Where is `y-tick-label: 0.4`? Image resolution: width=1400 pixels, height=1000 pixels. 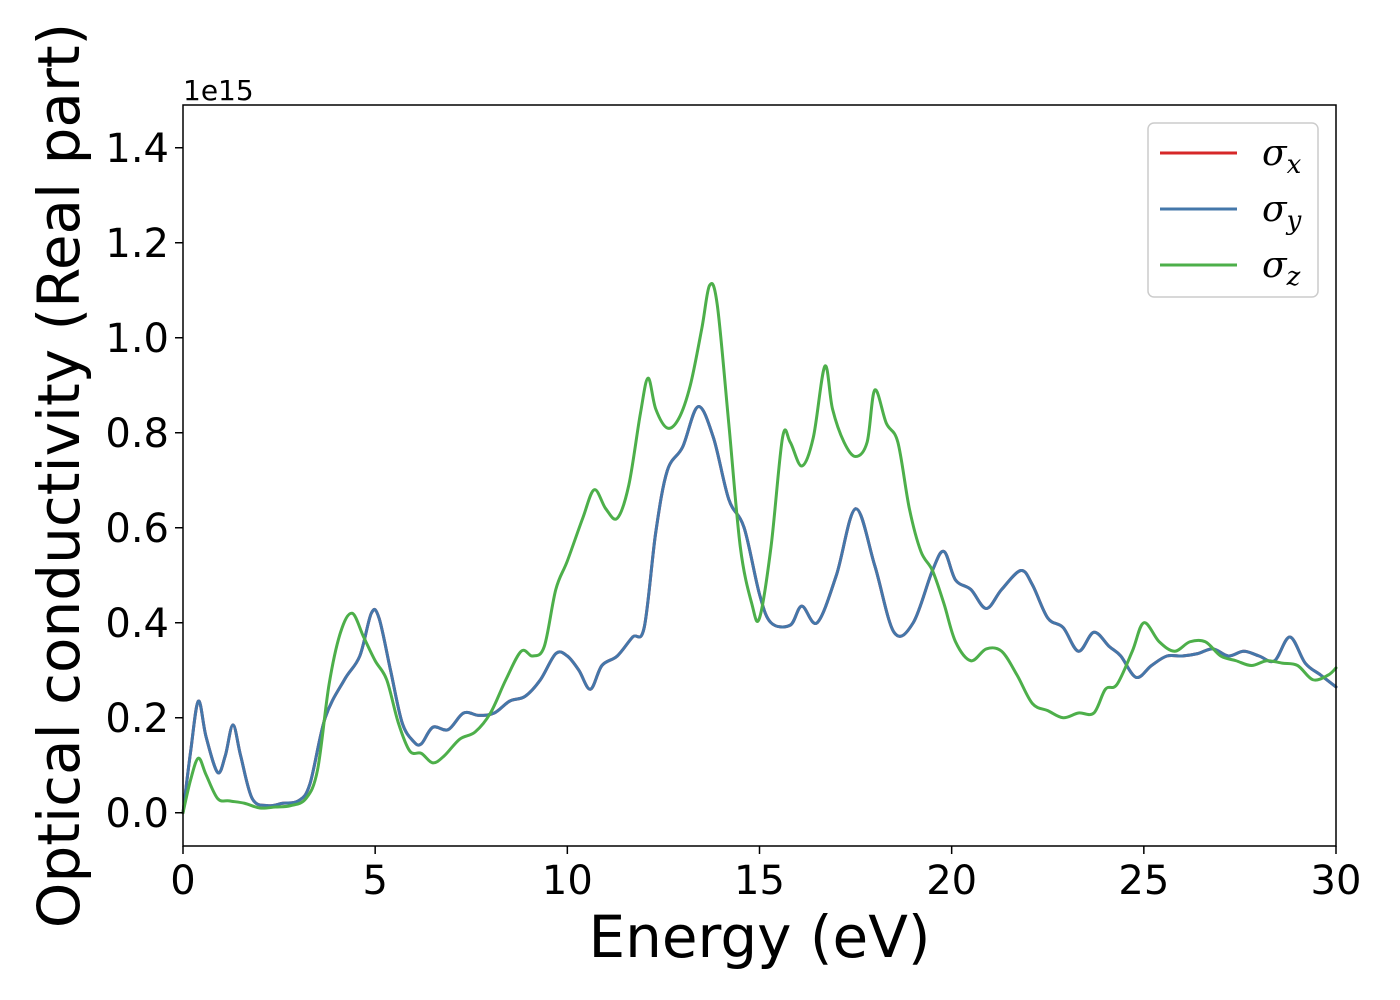 y-tick-label: 0.4 is located at coordinates (137, 624).